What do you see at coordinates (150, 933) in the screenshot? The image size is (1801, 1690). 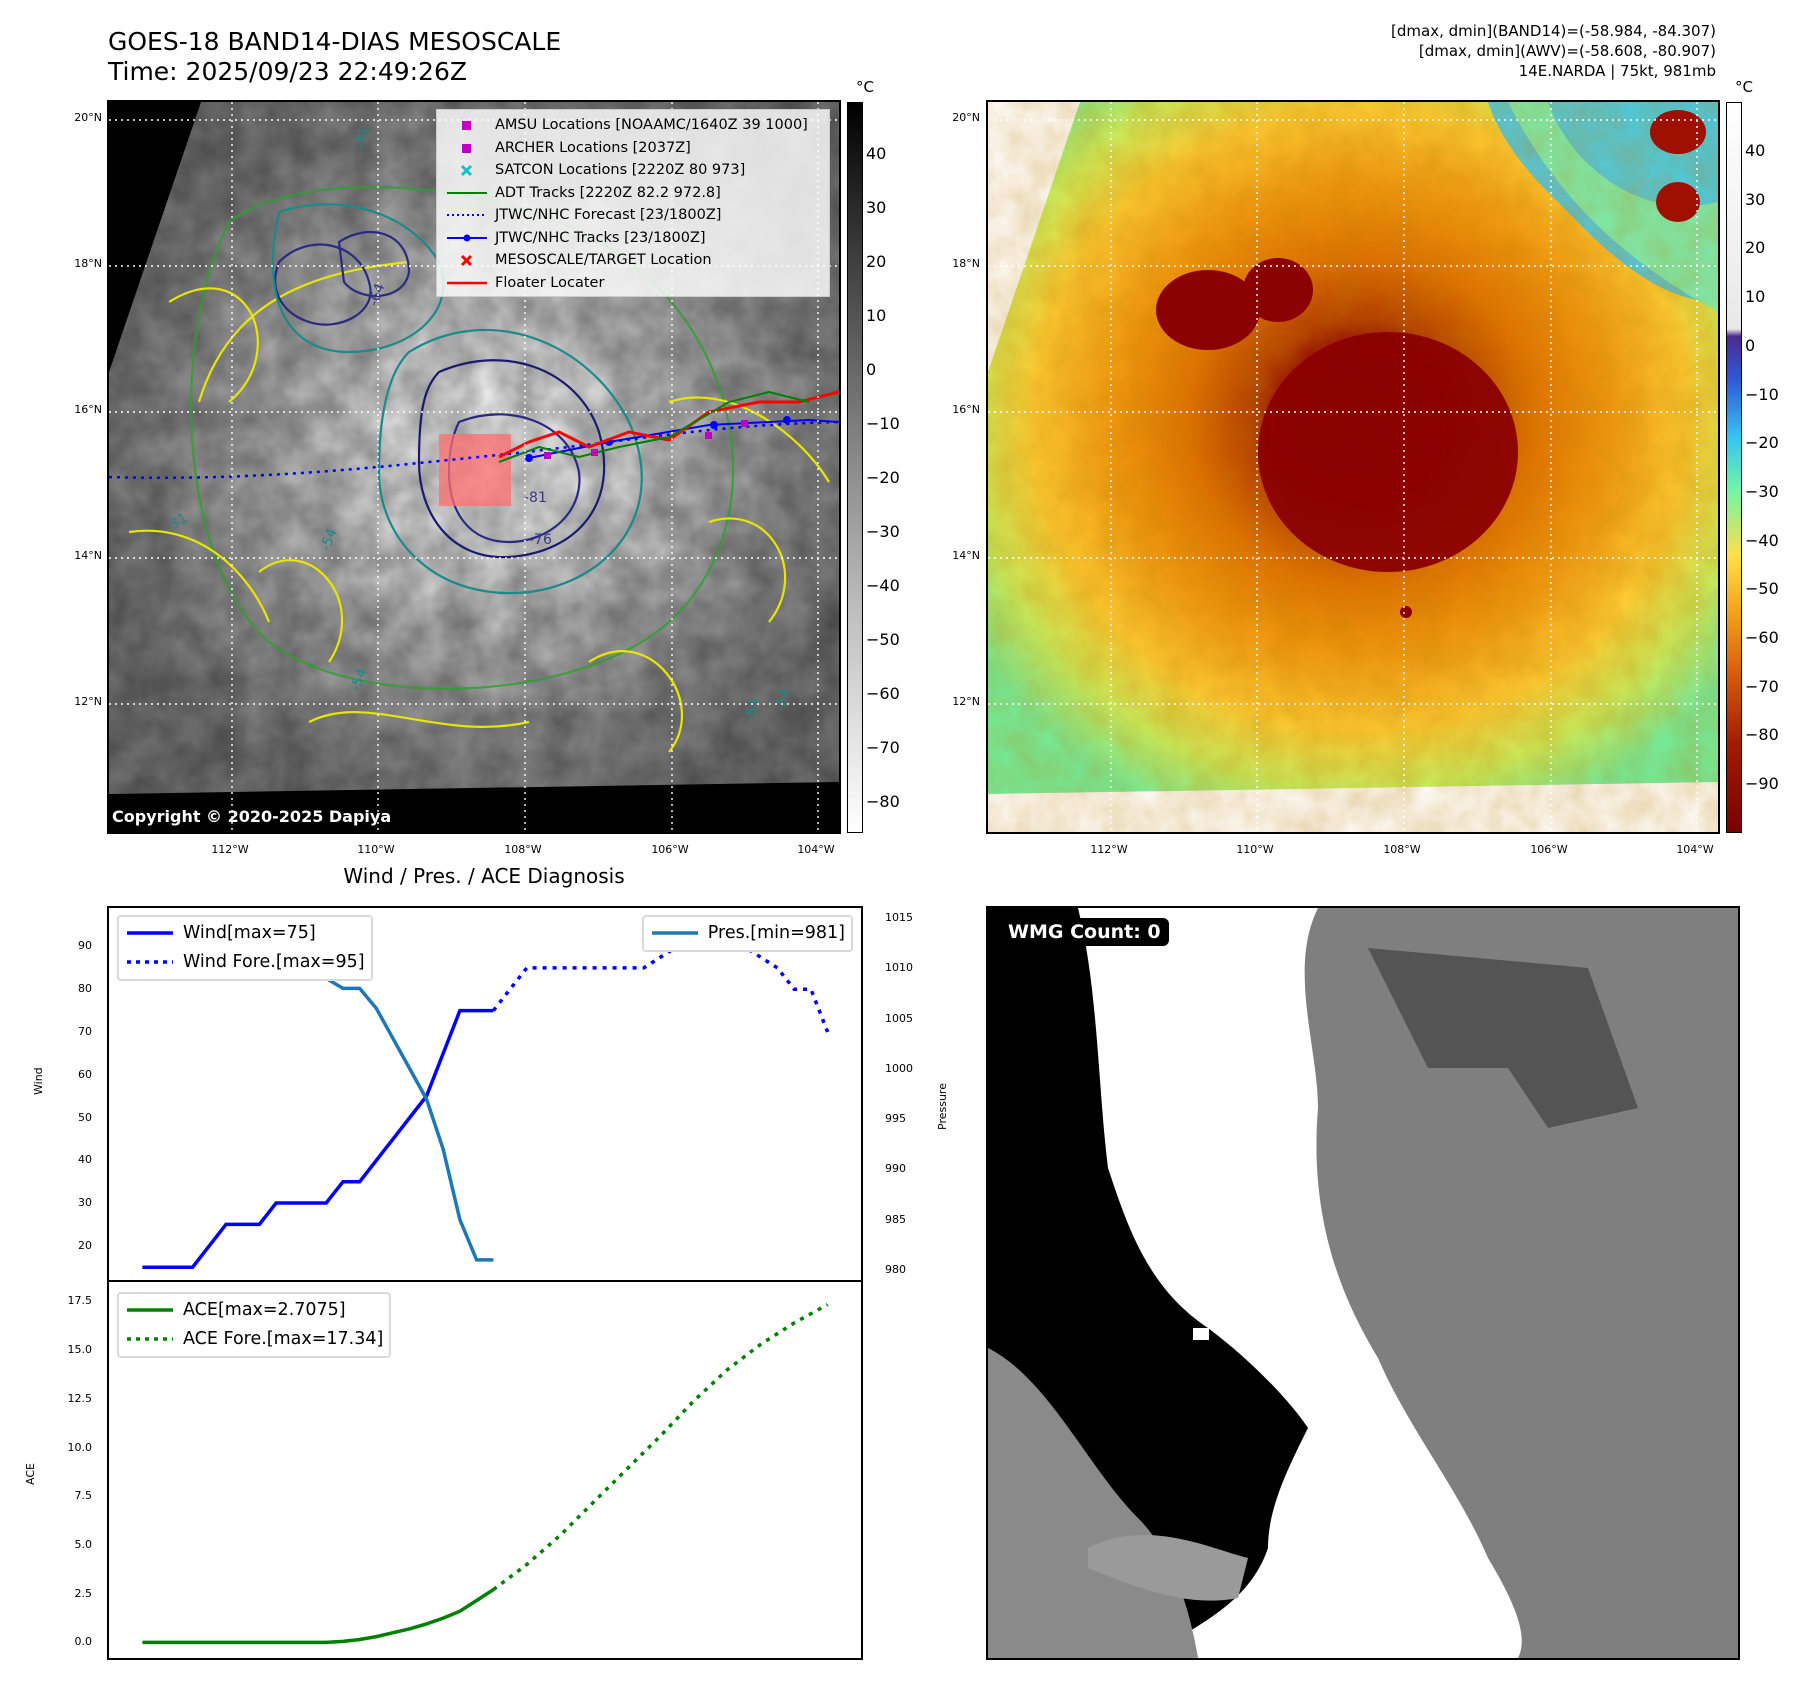 I see `wind-solid-line-icon` at bounding box center [150, 933].